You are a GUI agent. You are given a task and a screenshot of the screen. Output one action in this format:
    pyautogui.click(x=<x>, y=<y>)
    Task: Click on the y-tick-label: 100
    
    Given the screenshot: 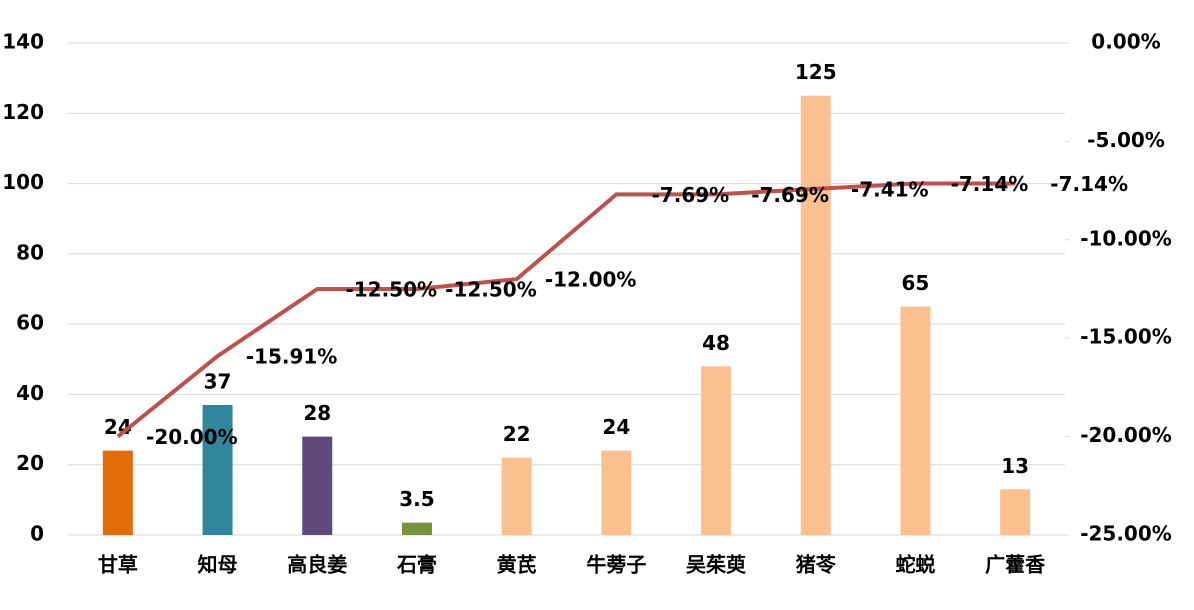 What is the action you would take?
    pyautogui.click(x=23, y=182)
    